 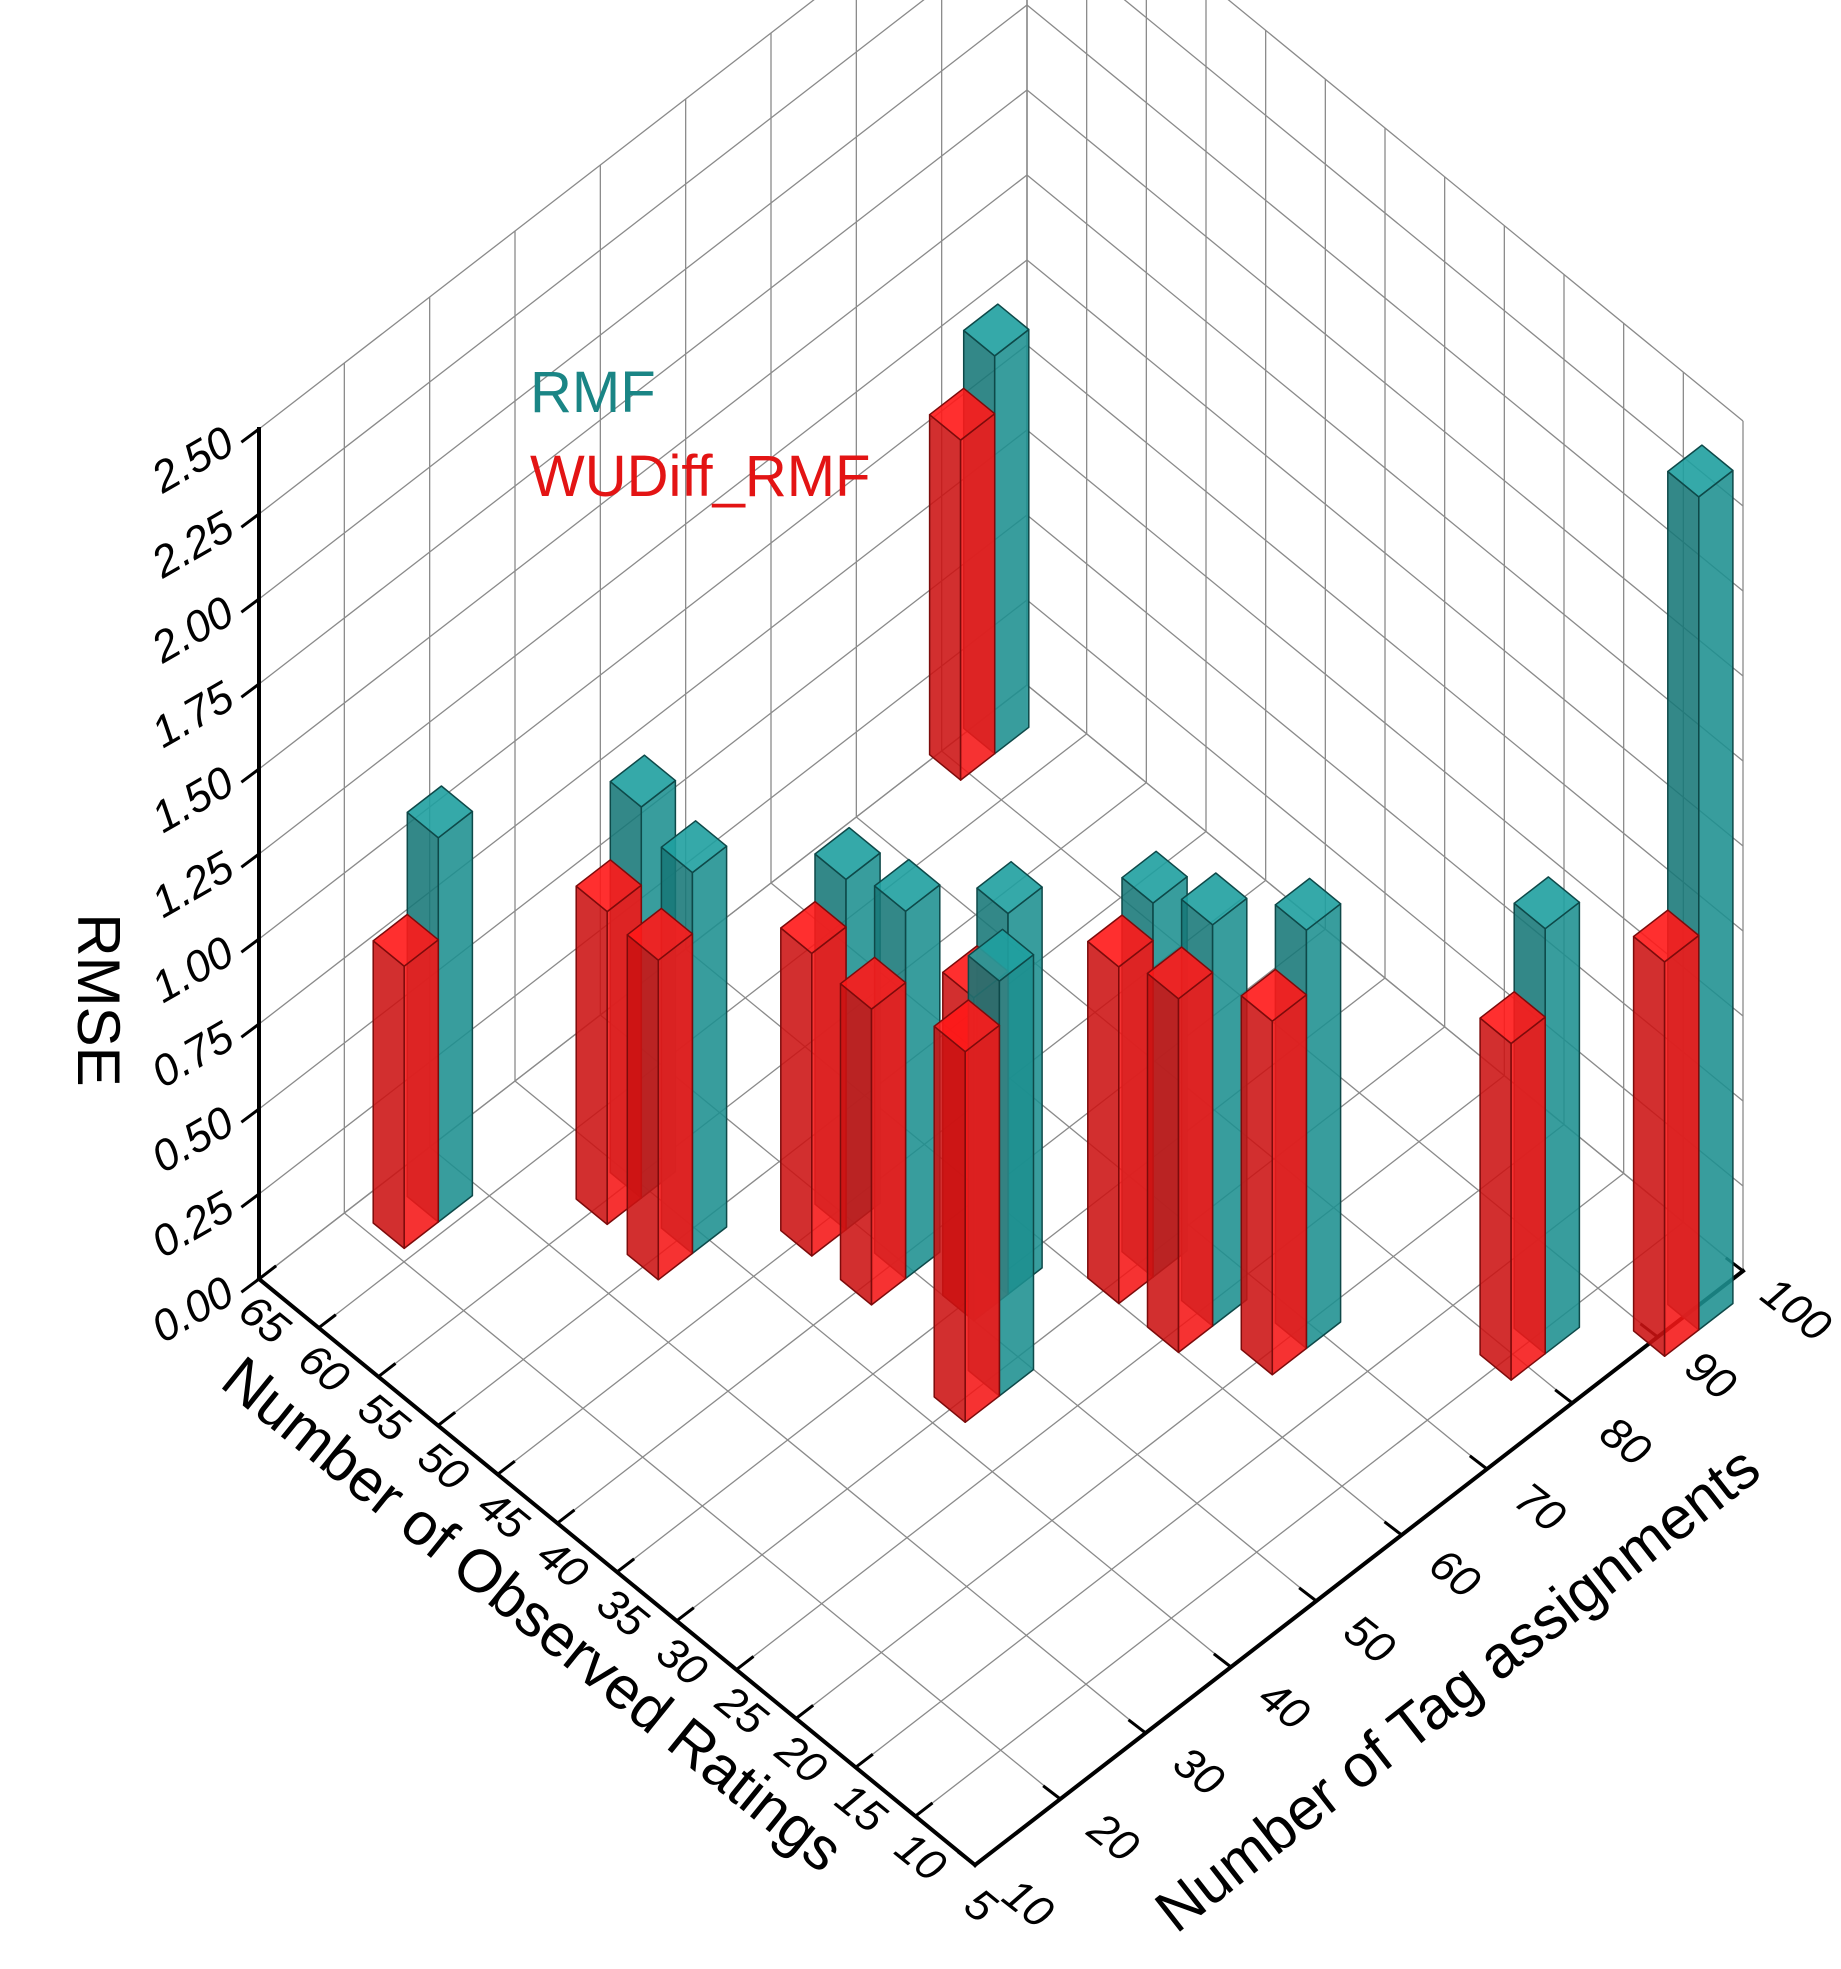 What do you see at coordinates (1710, 1375) in the screenshot?
I see `y-tick-label: 90` at bounding box center [1710, 1375].